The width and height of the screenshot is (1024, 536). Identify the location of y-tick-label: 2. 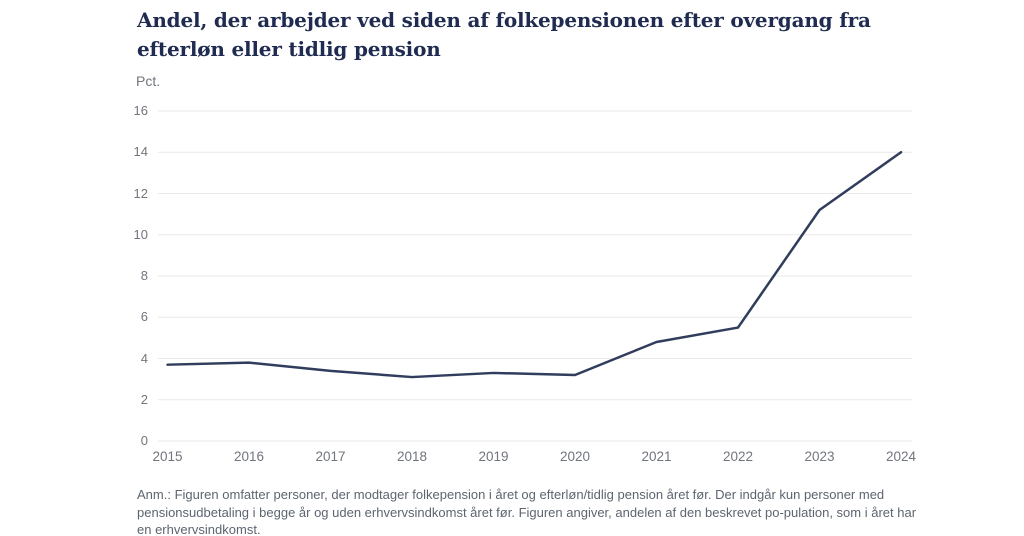
(144, 399).